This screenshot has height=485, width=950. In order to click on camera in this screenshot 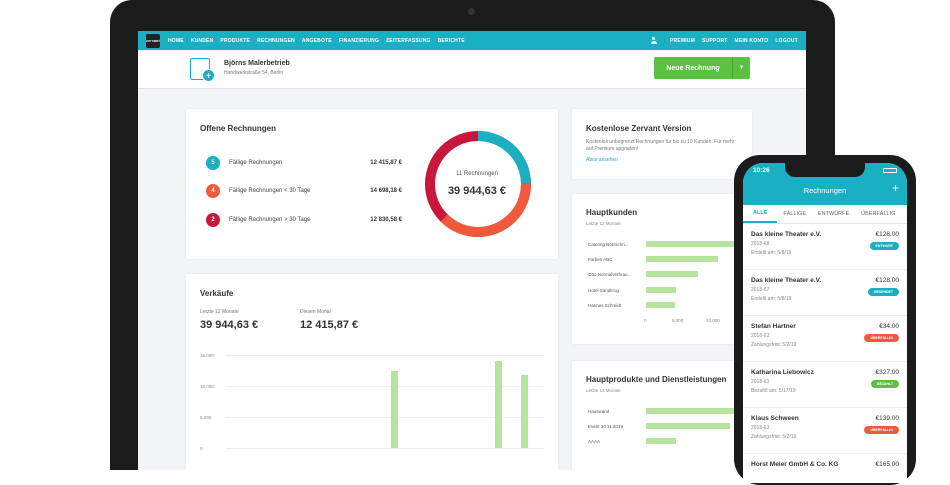, I will do `click(471, 11)`.